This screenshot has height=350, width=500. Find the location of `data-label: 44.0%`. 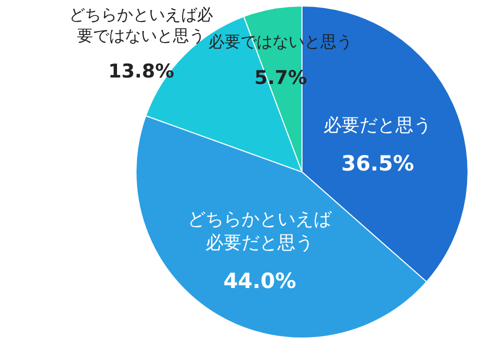

data-label: 44.0% is located at coordinates (259, 280).